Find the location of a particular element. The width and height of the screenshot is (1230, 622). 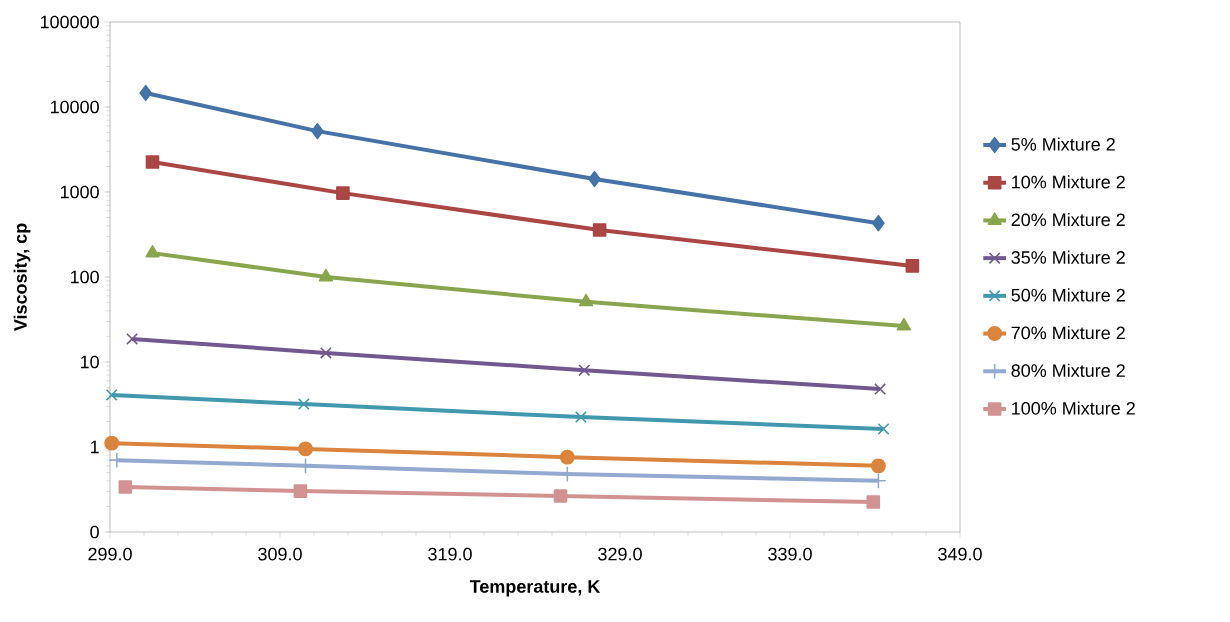

legend-label: 10% Mixture 2 is located at coordinates (1068, 182).